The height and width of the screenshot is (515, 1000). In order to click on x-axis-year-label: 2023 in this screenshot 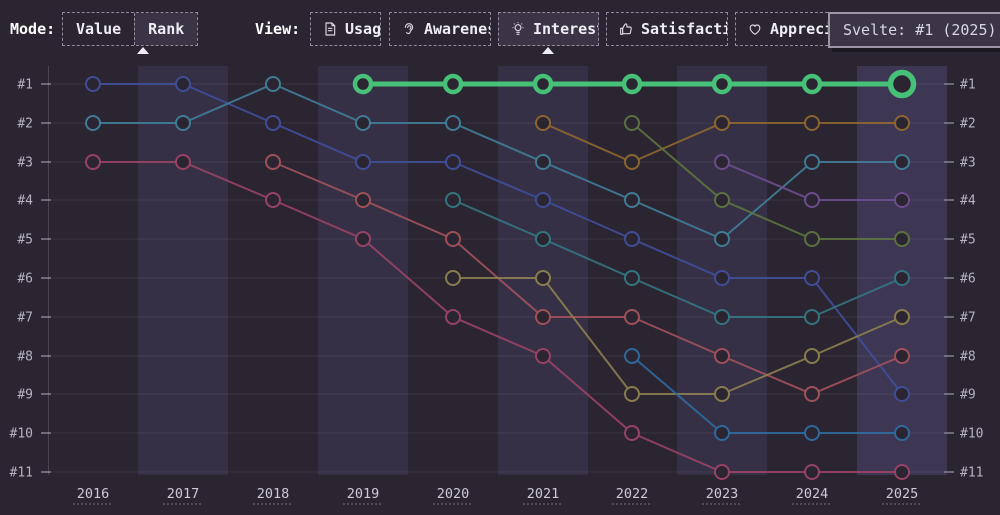, I will do `click(722, 494)`.